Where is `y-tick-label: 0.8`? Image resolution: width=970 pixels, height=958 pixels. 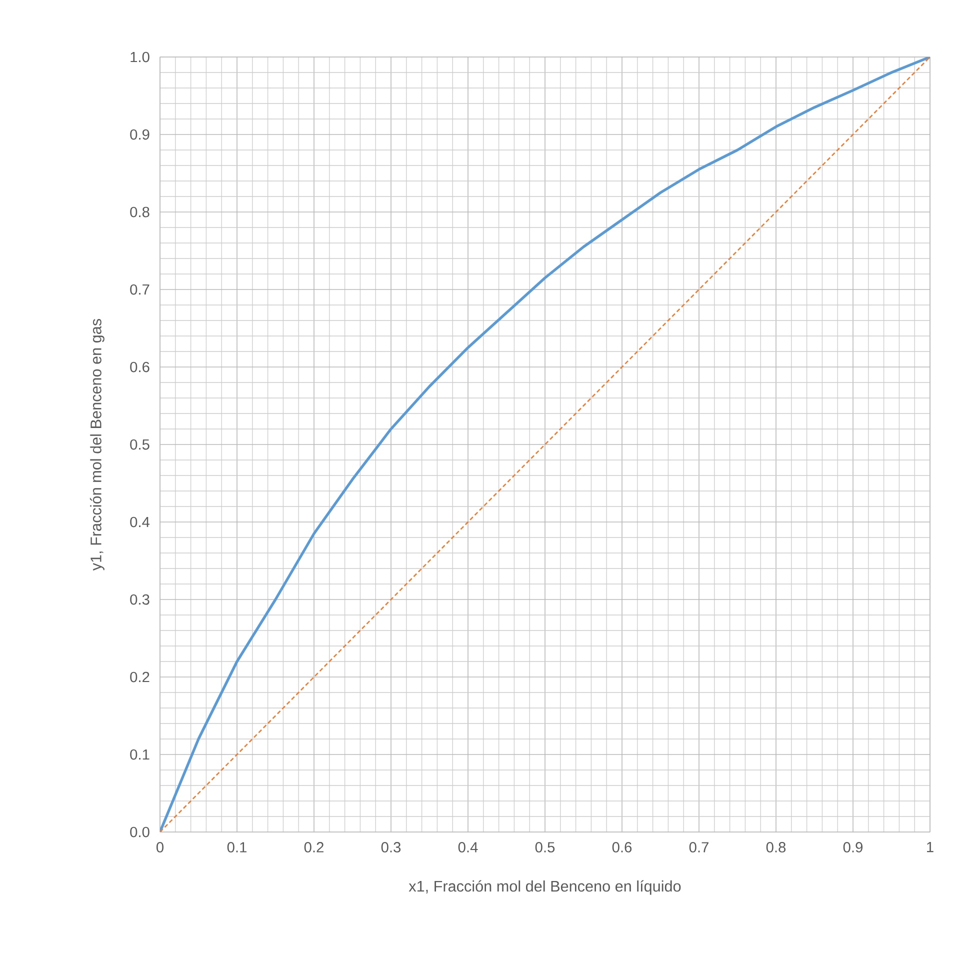 y-tick-label: 0.8 is located at coordinates (140, 212).